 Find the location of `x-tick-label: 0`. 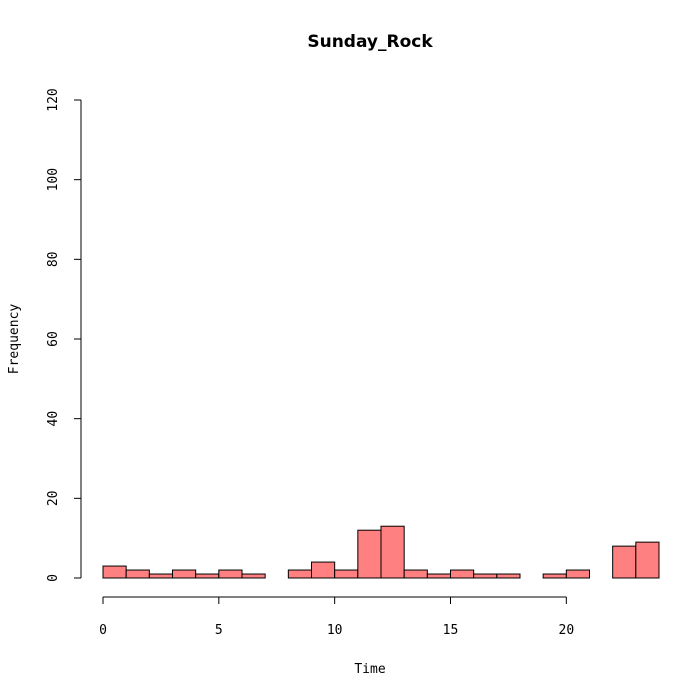

x-tick-label: 0 is located at coordinates (103, 630).